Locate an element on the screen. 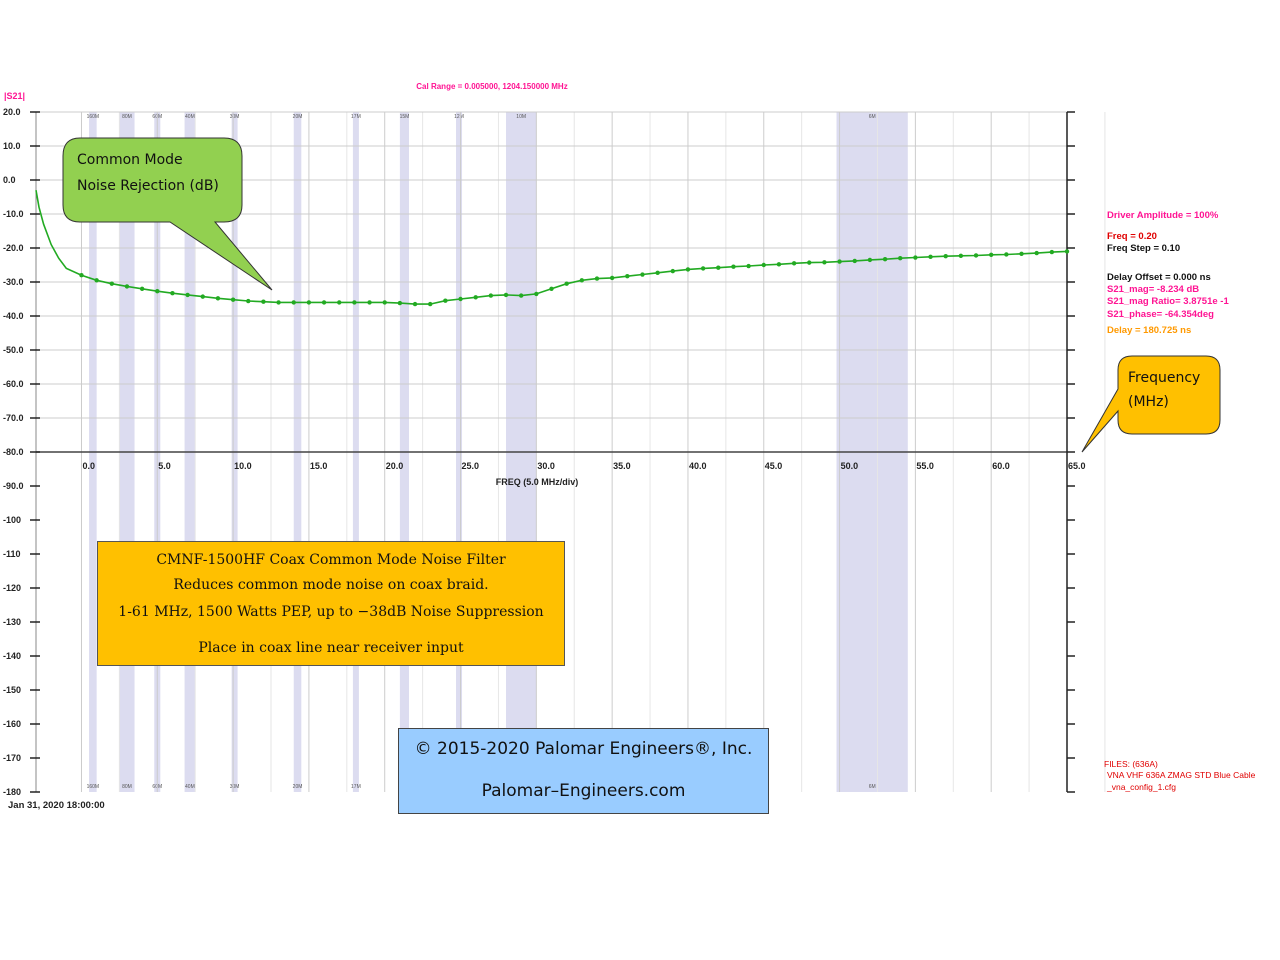  y-tick-label-14: -120 is located at coordinates (12, 588).